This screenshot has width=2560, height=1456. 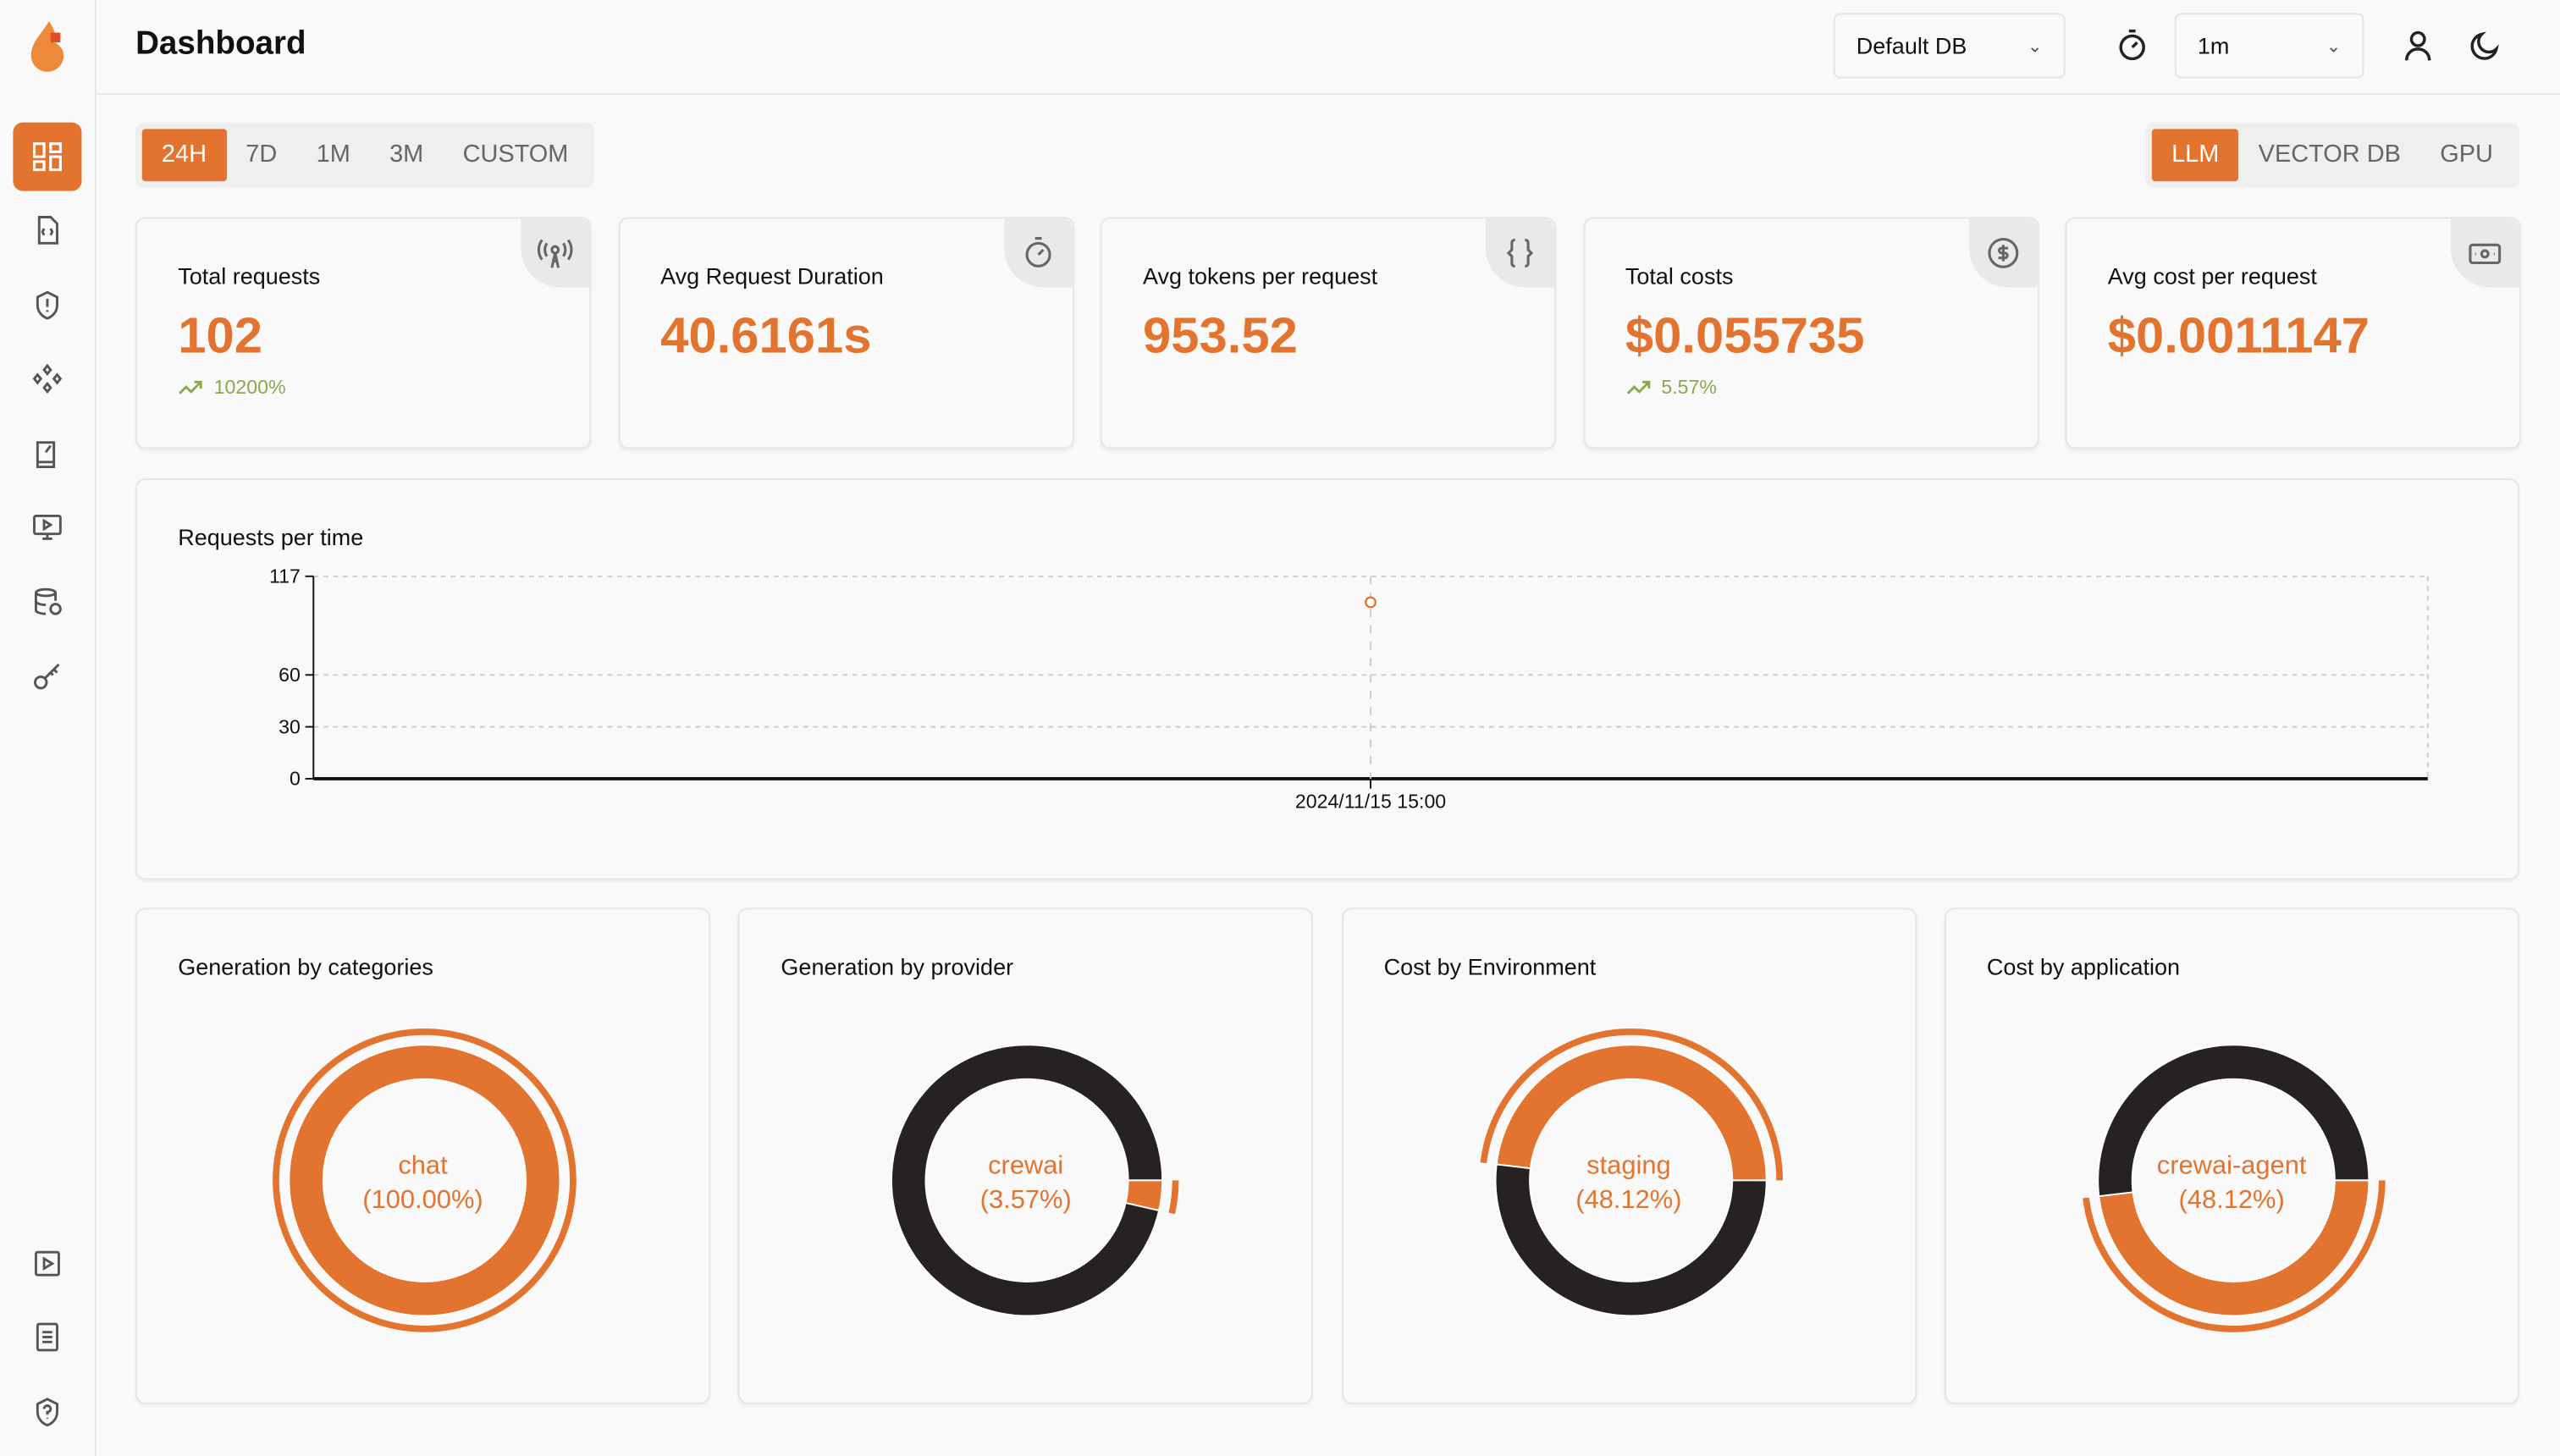 What do you see at coordinates (2466, 154) in the screenshot?
I see `tab-gpu: GPU` at bounding box center [2466, 154].